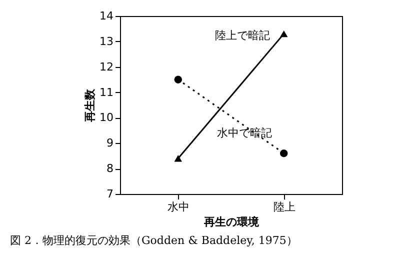 This screenshot has height=279, width=400. I want to click on y-tick-label: 13, so click(107, 41).